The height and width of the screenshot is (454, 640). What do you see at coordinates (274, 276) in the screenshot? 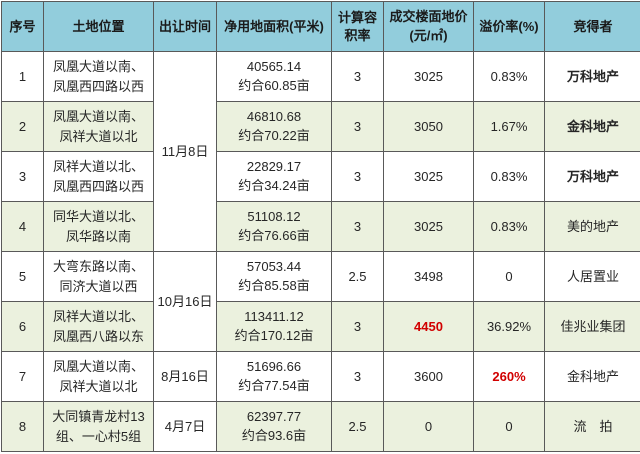
I see `area-cell: 57053.44 约合85.58亩` at bounding box center [274, 276].